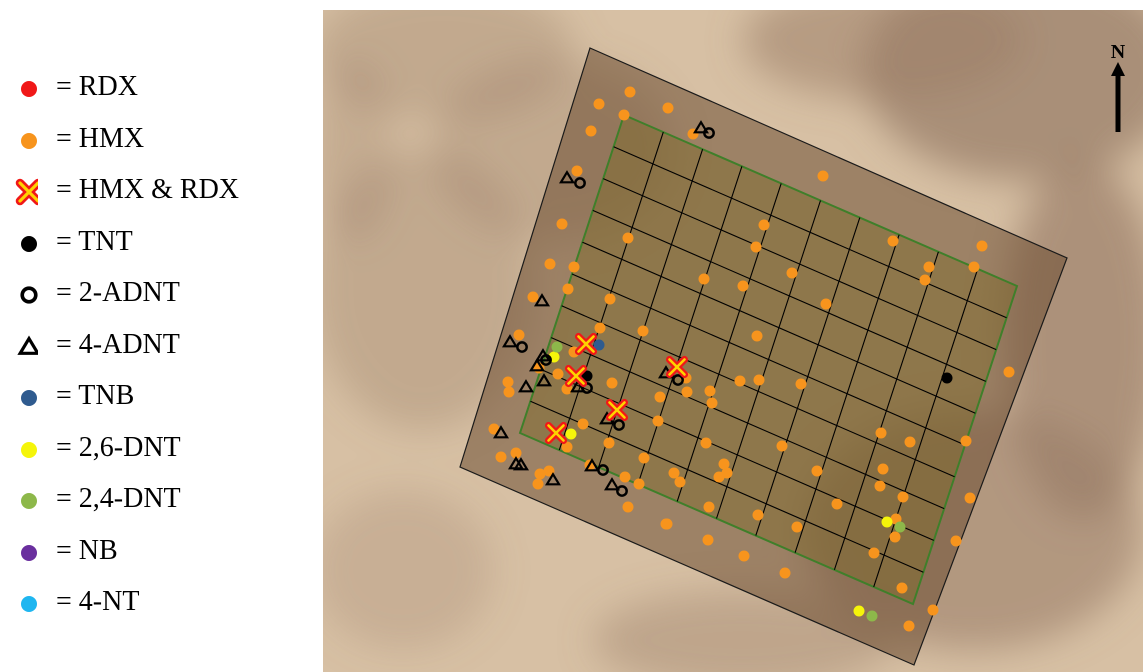 The height and width of the screenshot is (672, 1143). What do you see at coordinates (1118, 52) in the screenshot?
I see `north-label: N` at bounding box center [1118, 52].